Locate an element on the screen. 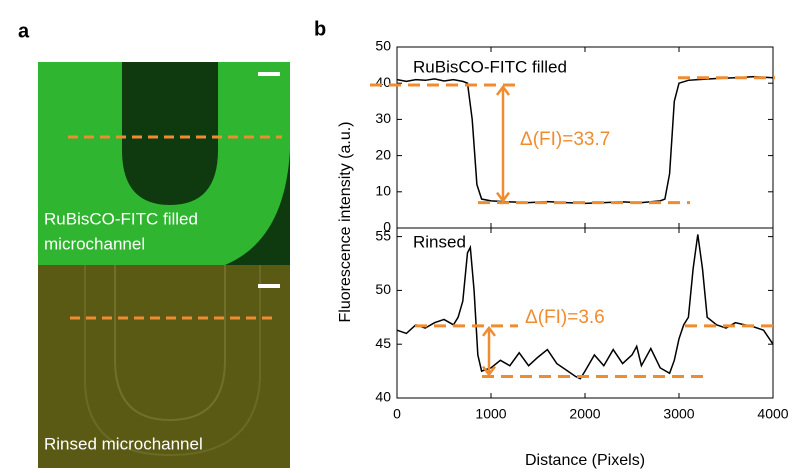  image-caption: Rinsed microchannel is located at coordinates (123, 443).